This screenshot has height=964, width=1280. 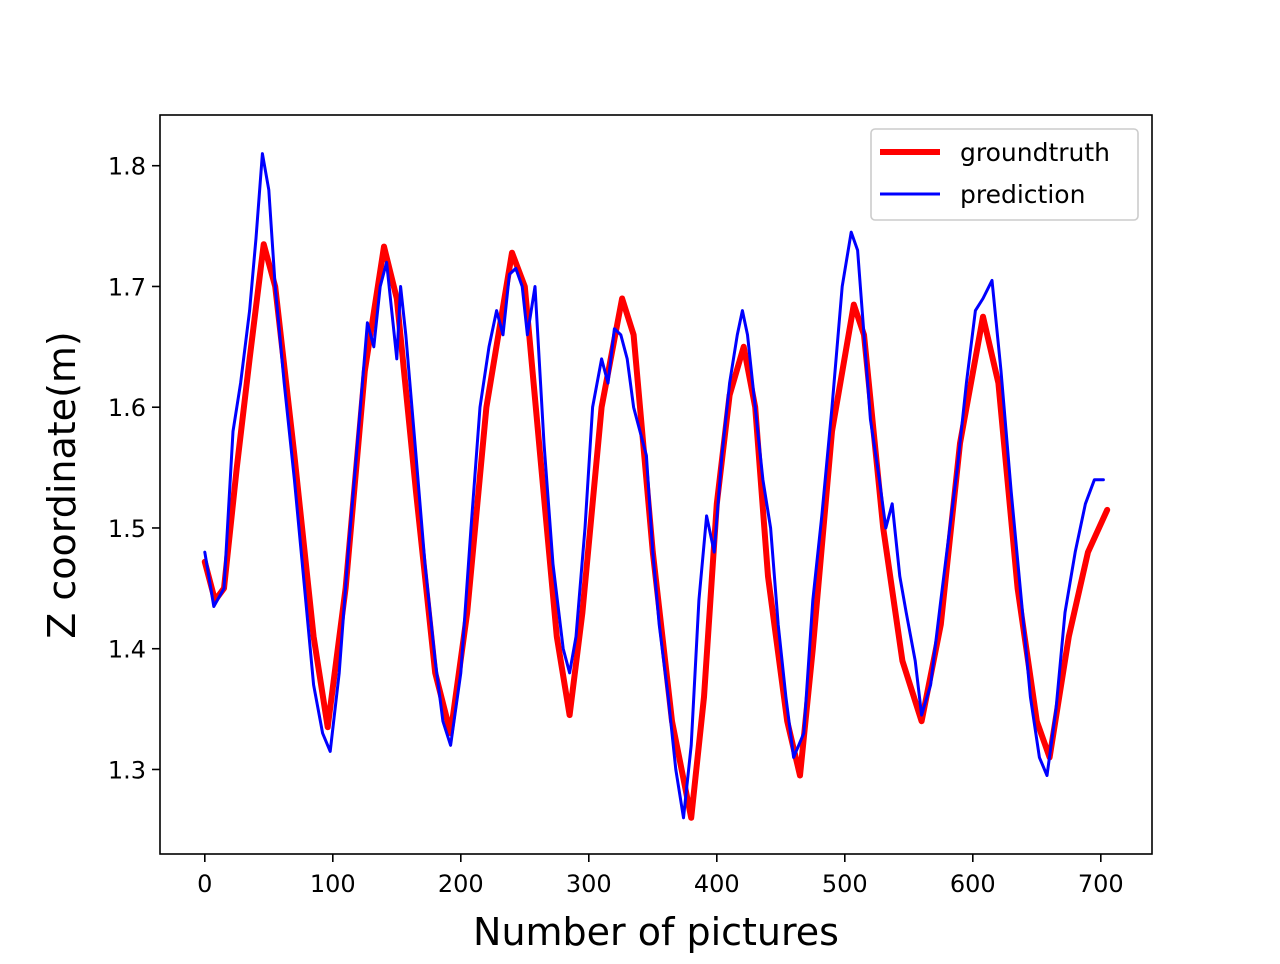 I want to click on x-tick-label: 0, so click(x=204, y=884).